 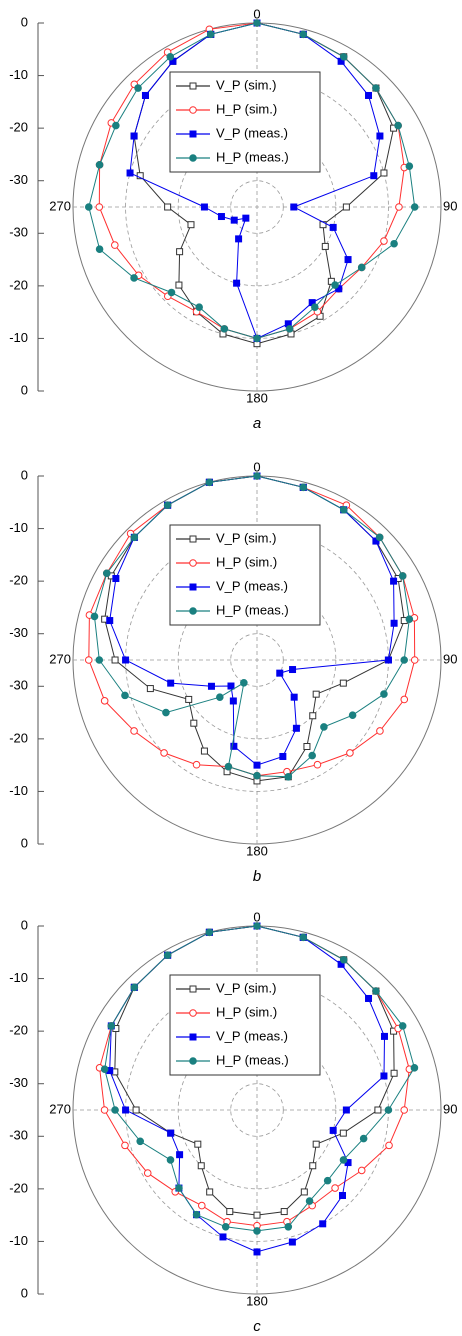 What do you see at coordinates (246, 108) in the screenshot?
I see `legend-label: H_P (sim.)` at bounding box center [246, 108].